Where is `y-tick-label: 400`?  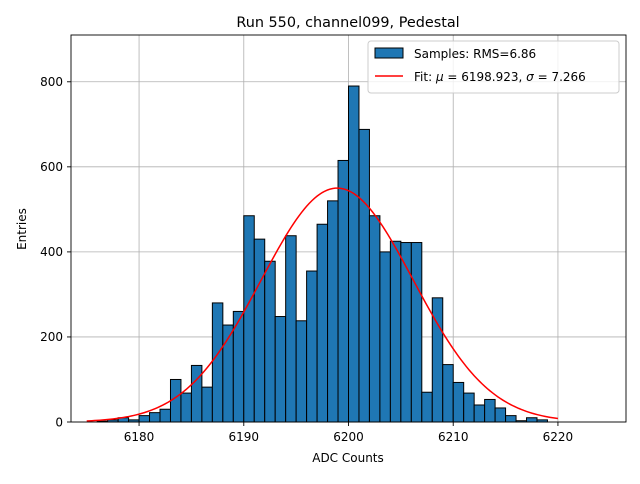
y-tick-label: 400 is located at coordinates (51, 252).